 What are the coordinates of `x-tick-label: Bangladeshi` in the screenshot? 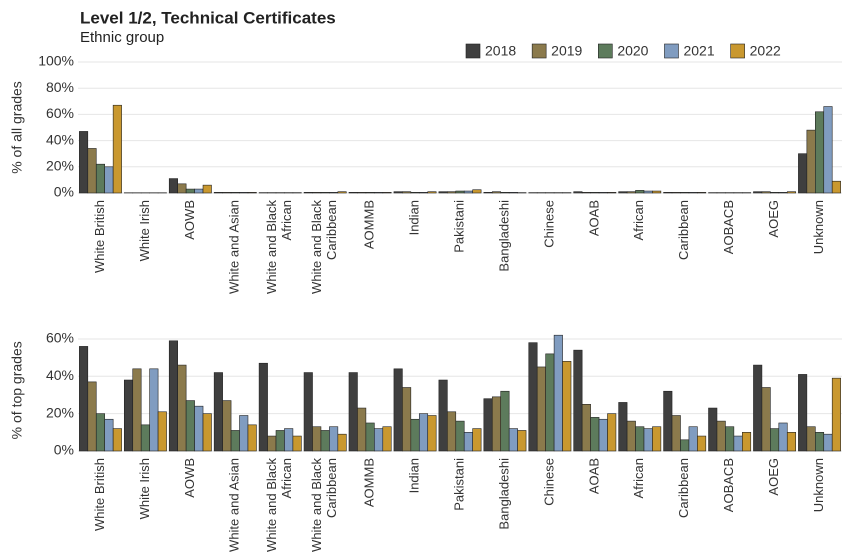 It's located at (503, 494).